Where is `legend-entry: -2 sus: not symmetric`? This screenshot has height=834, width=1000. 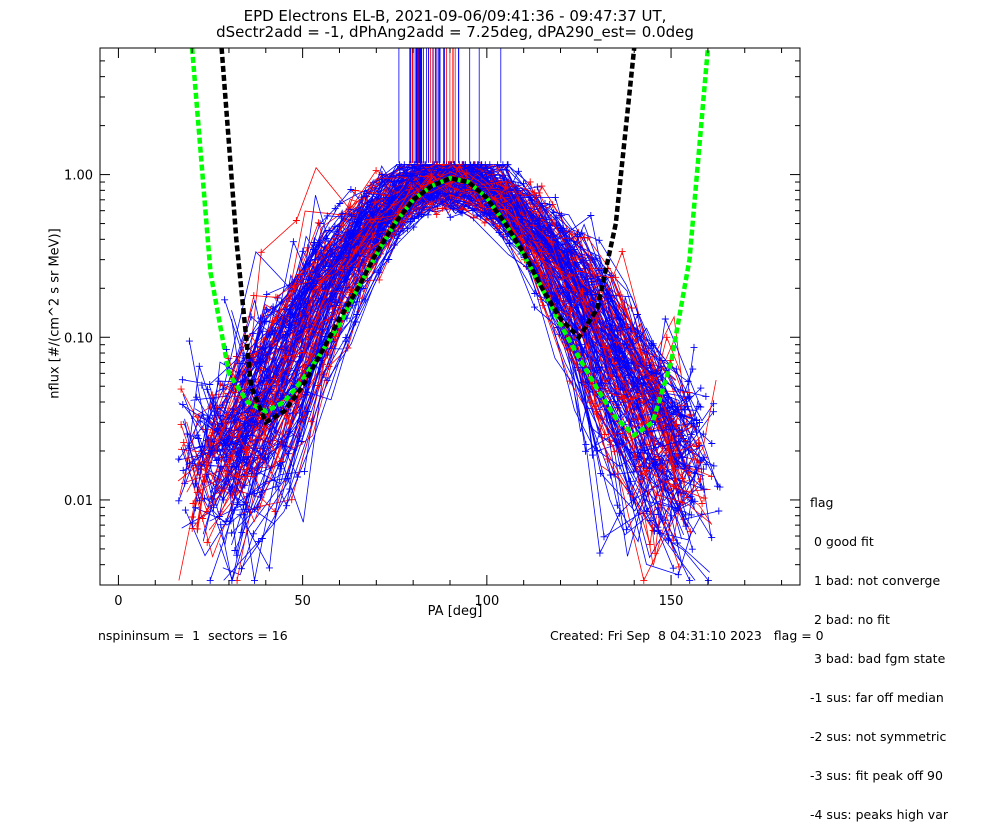 legend-entry: -2 sus: not symmetric is located at coordinates (878, 736).